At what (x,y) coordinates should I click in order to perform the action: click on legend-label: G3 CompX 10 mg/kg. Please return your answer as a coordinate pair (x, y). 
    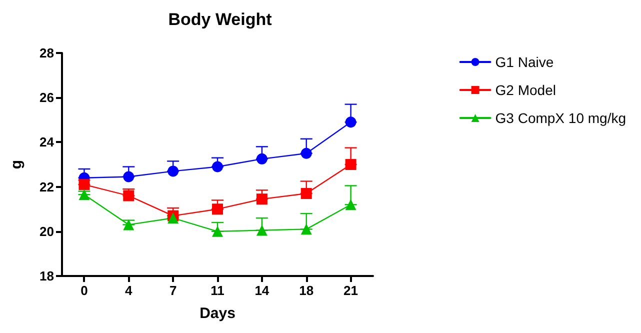
    Looking at the image, I should click on (560, 118).